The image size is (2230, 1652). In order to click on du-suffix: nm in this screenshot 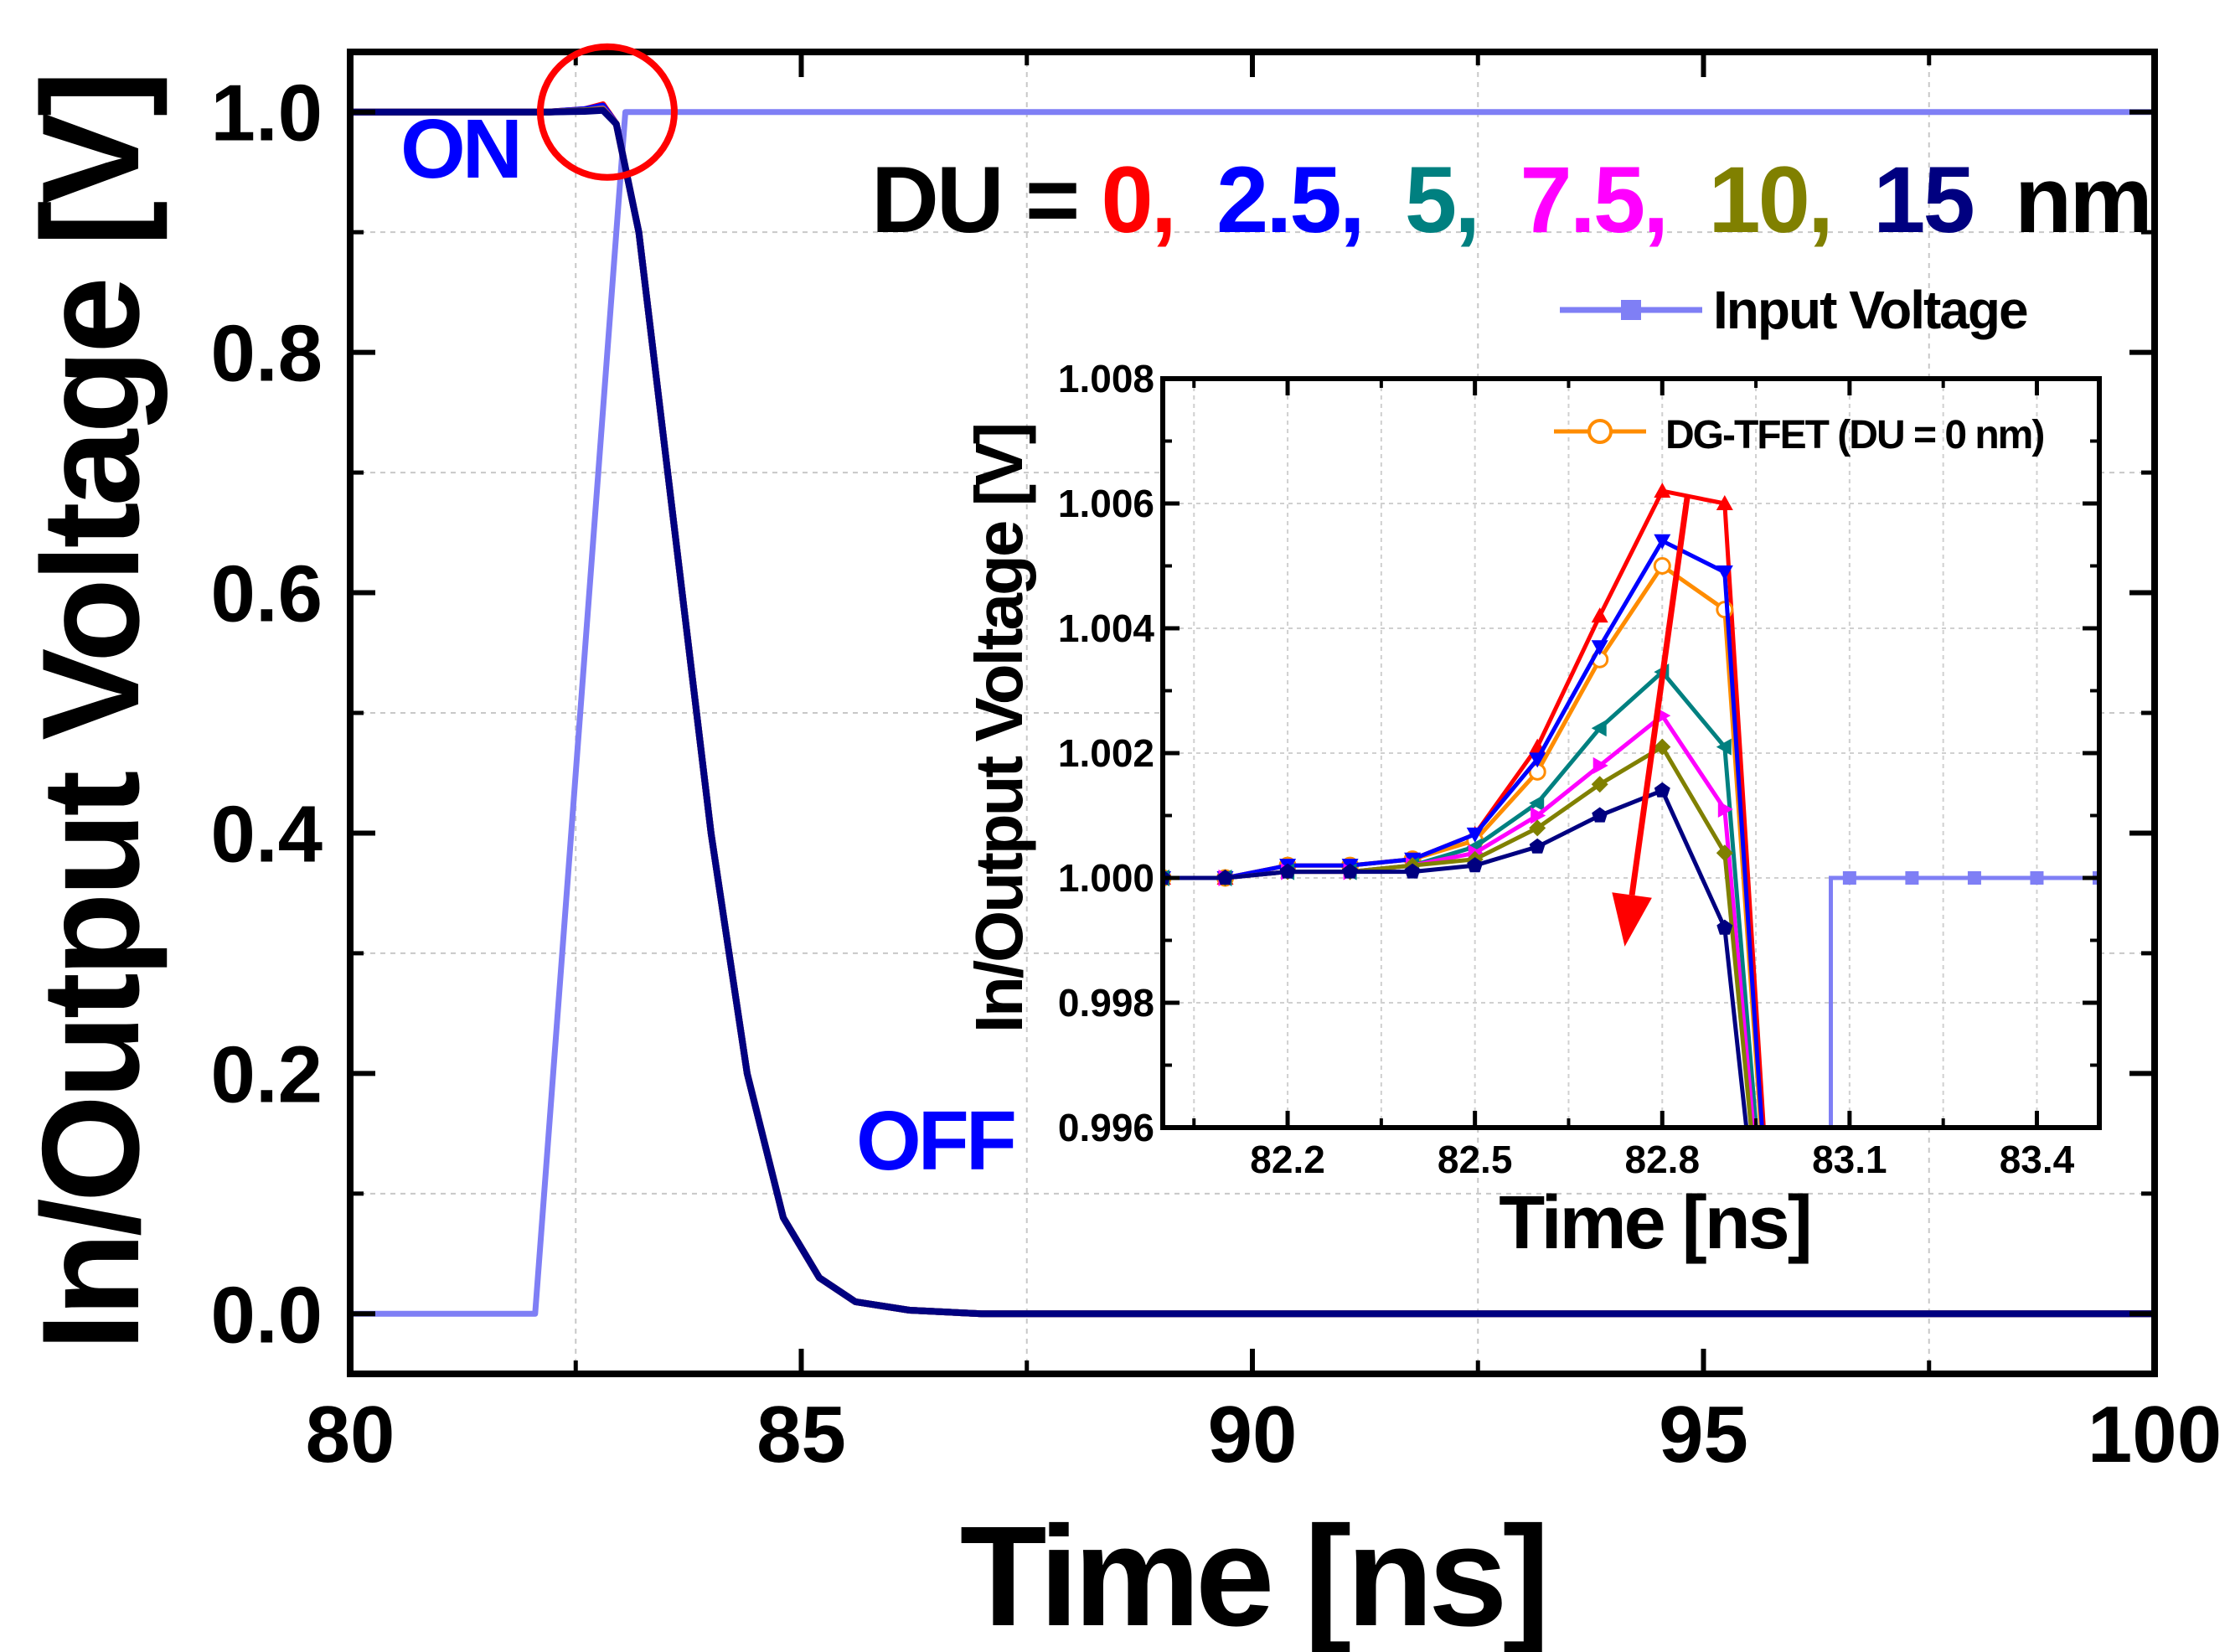, I will do `click(2082, 200)`.